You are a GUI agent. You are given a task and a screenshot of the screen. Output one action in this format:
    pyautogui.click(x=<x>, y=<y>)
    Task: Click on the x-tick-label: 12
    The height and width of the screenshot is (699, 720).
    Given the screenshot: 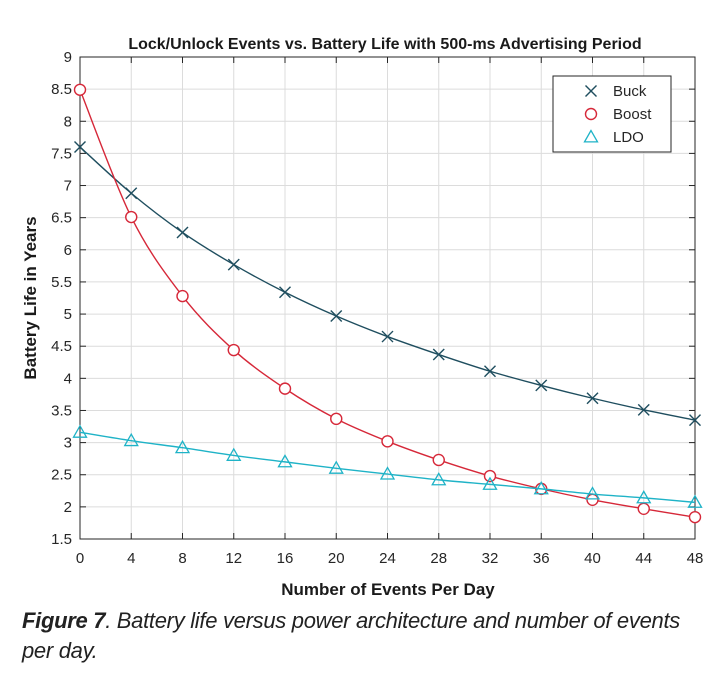 What is the action you would take?
    pyautogui.click(x=233, y=558)
    